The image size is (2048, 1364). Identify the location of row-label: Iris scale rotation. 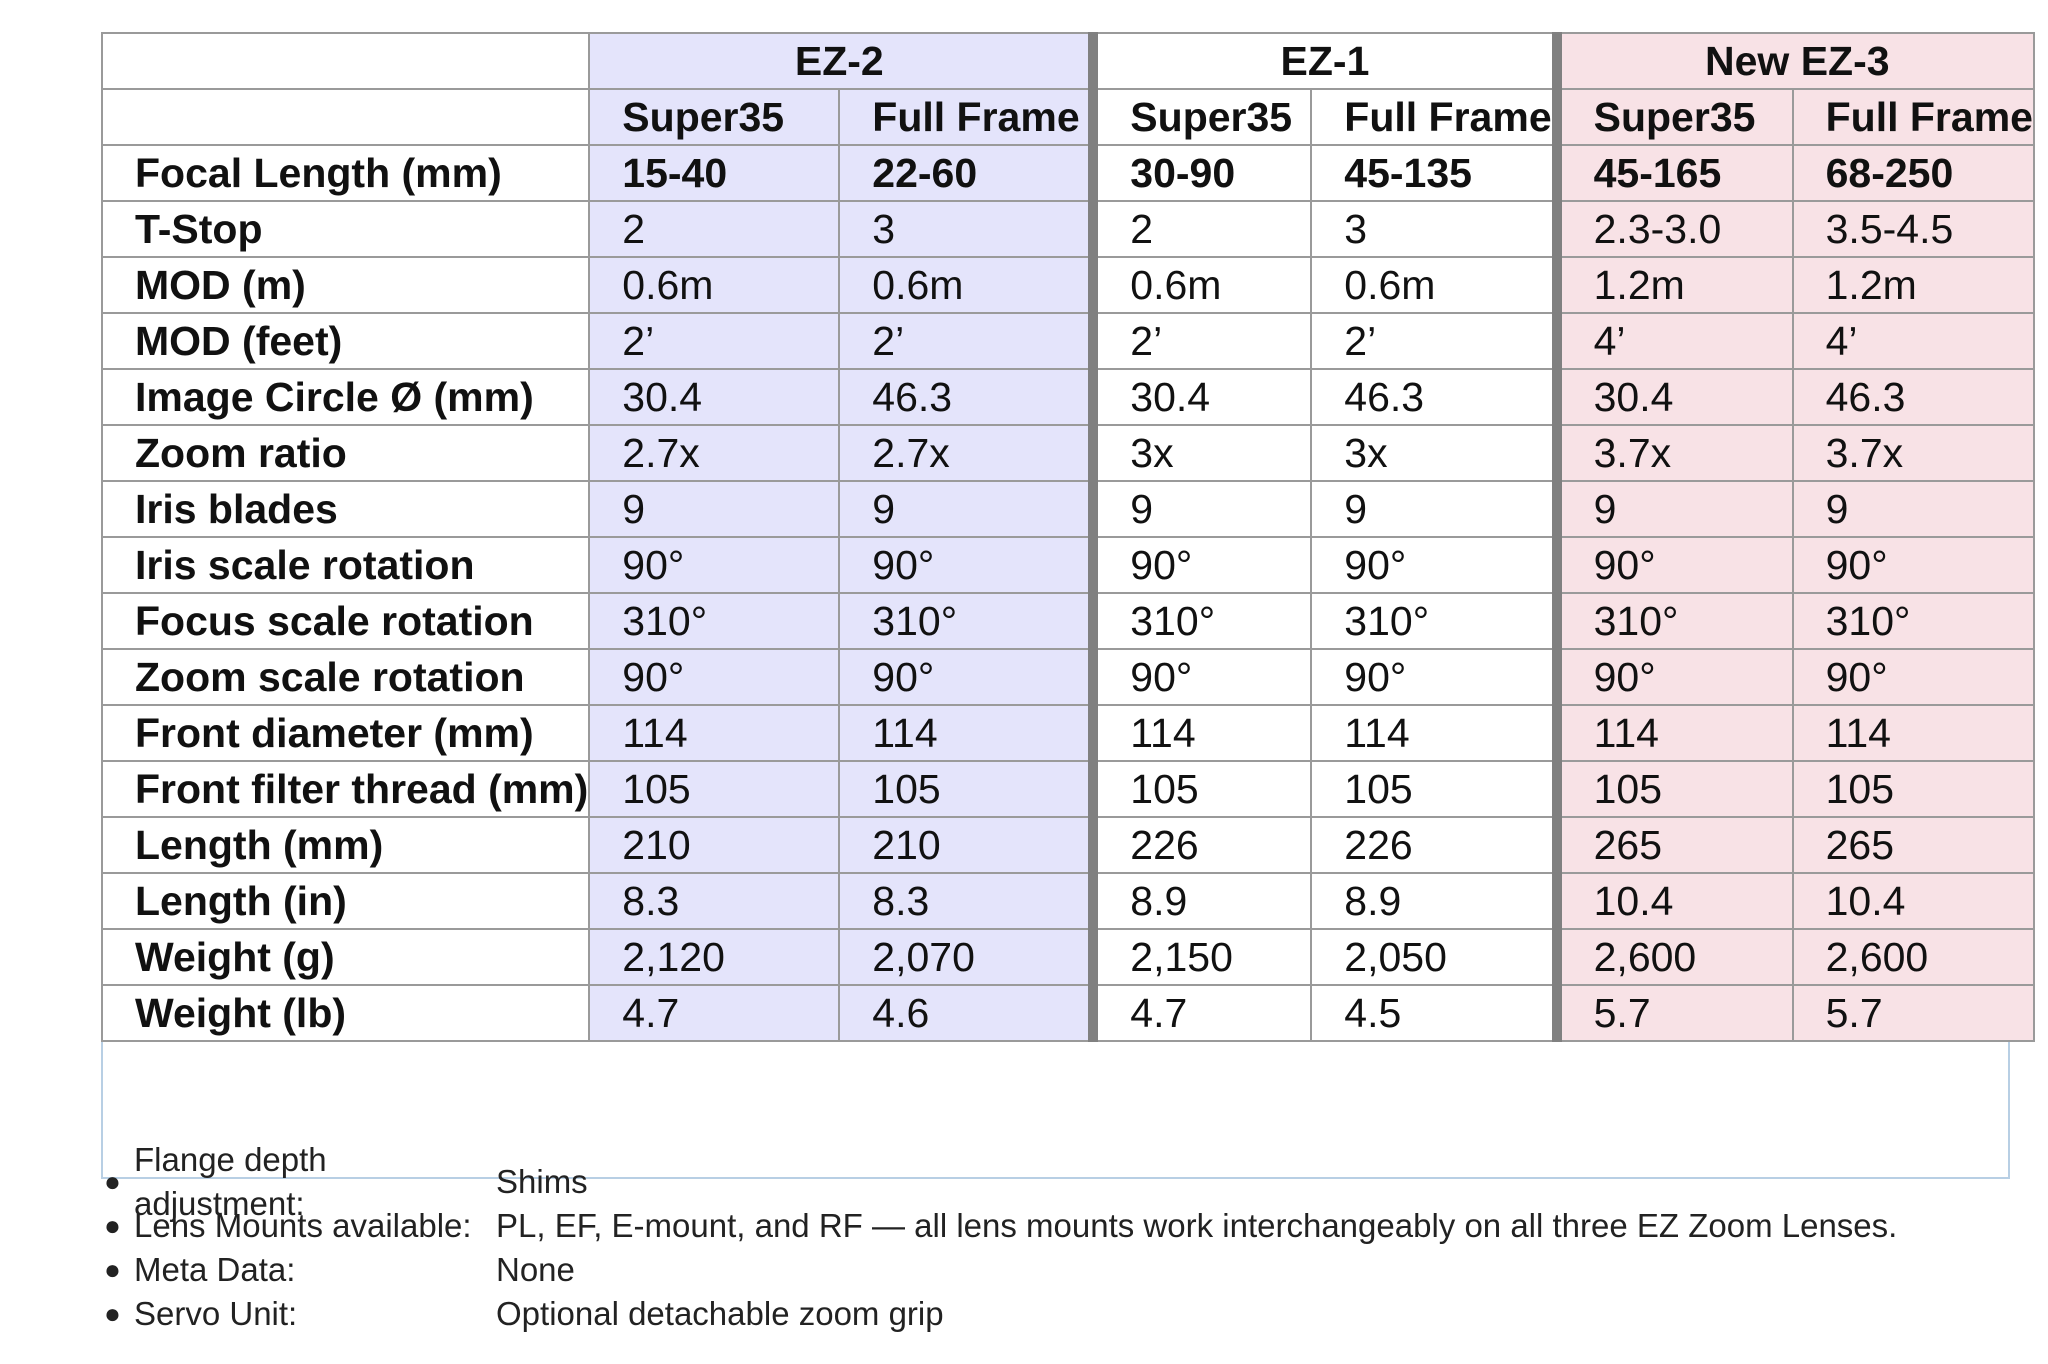
(345, 565).